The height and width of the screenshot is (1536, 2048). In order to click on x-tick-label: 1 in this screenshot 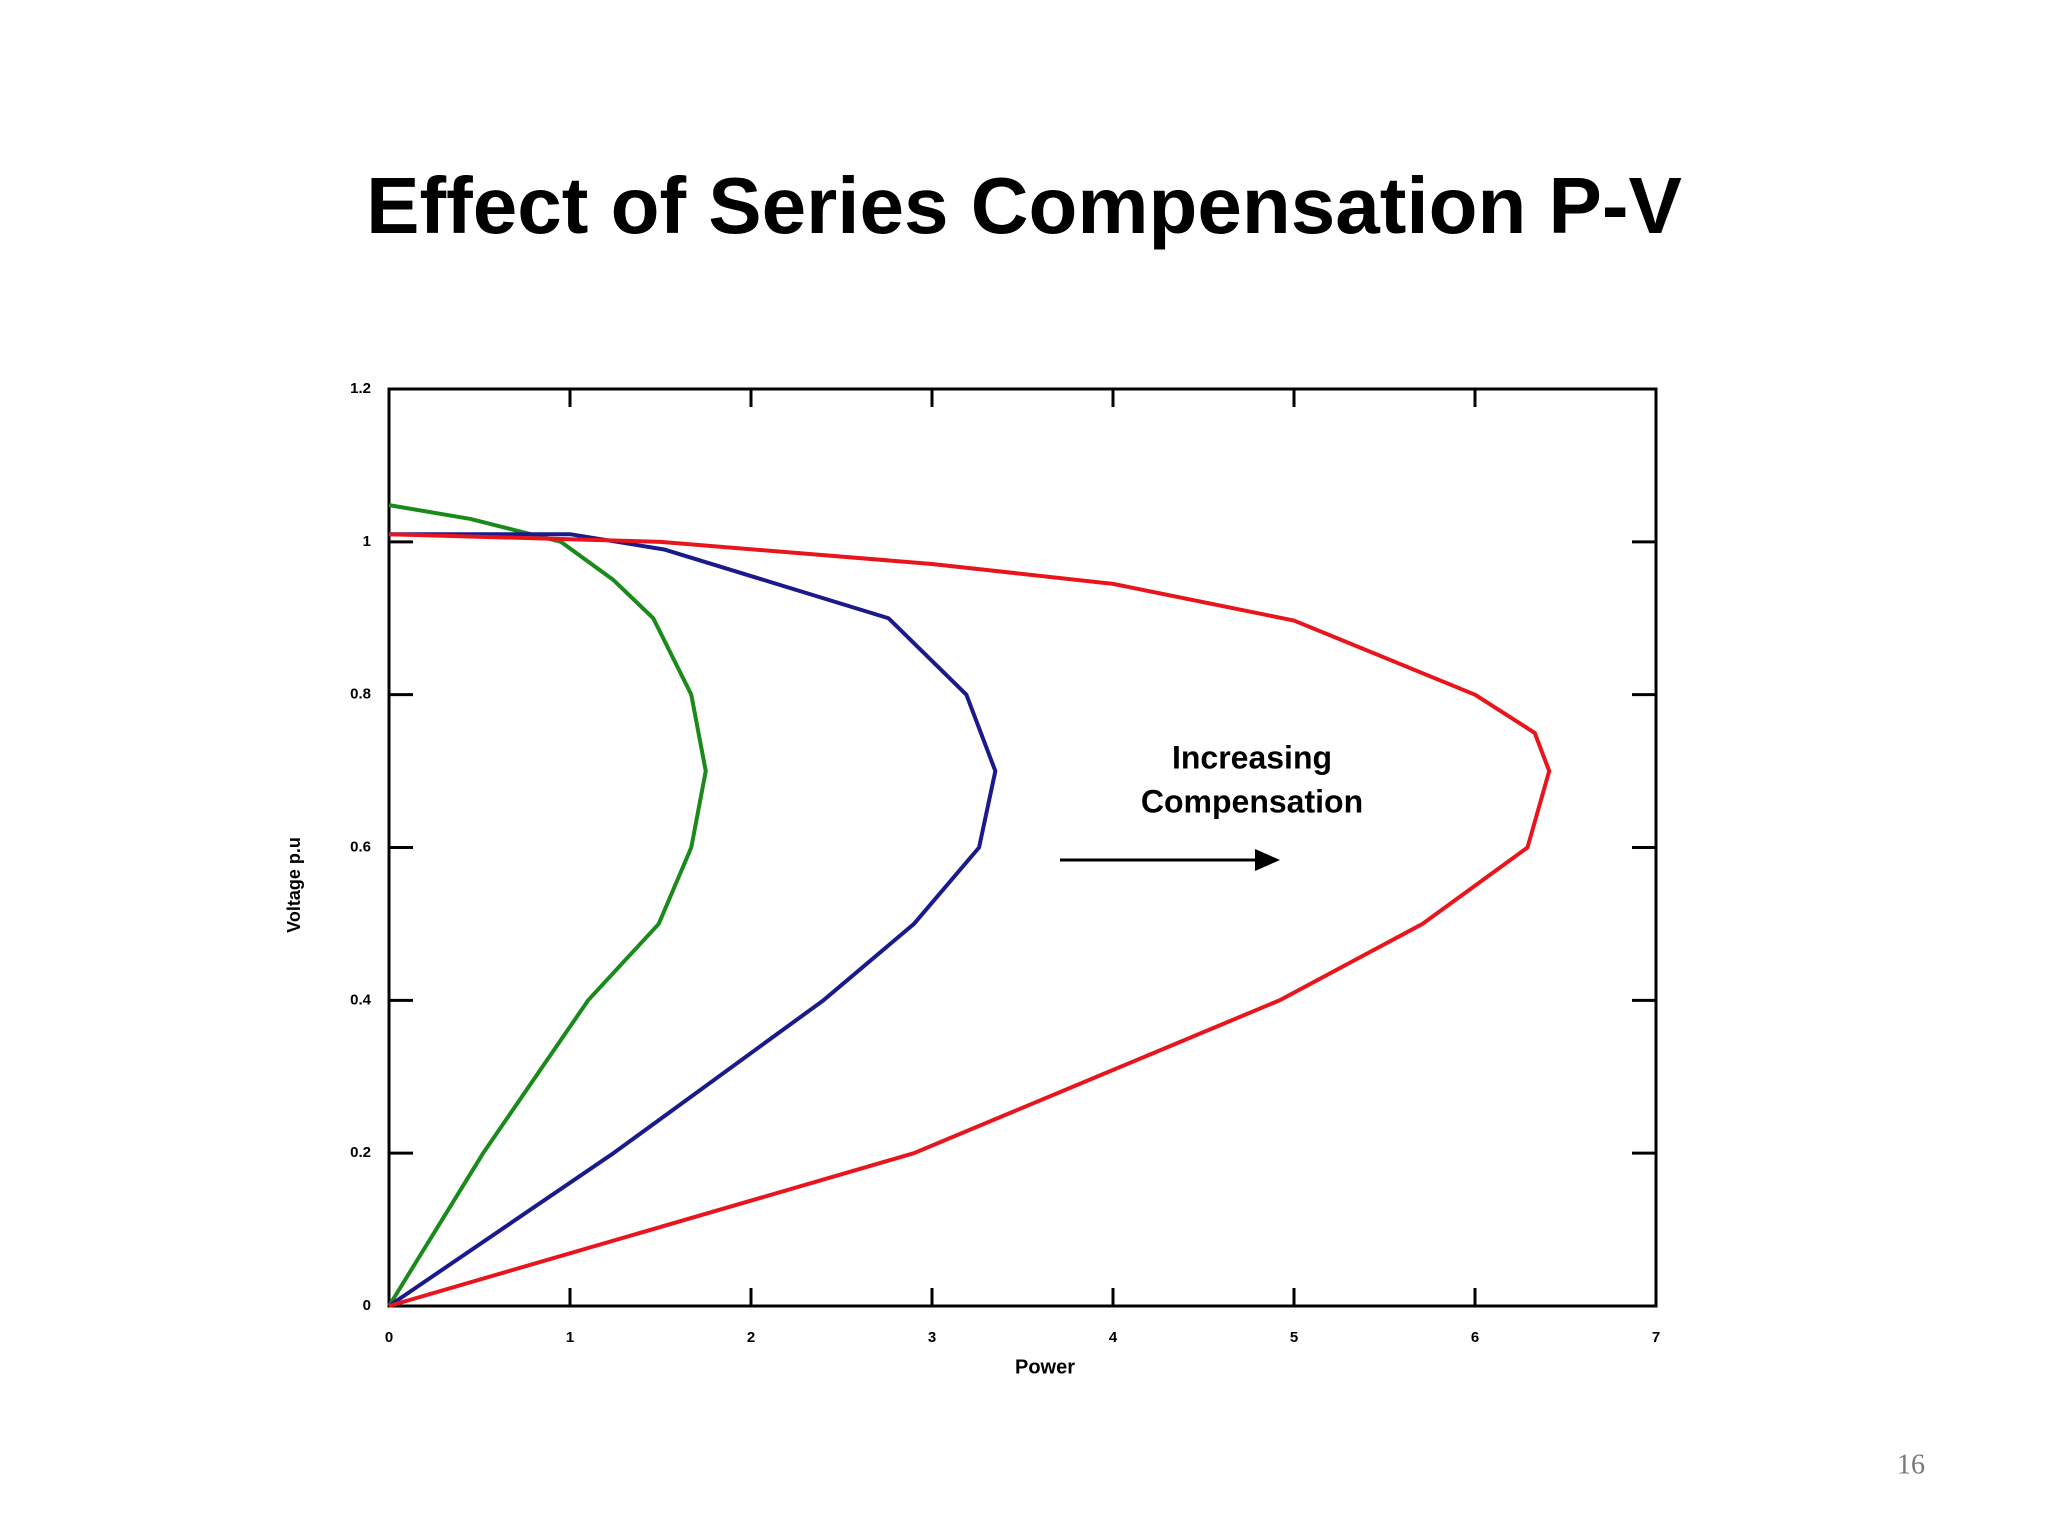, I will do `click(570, 1337)`.